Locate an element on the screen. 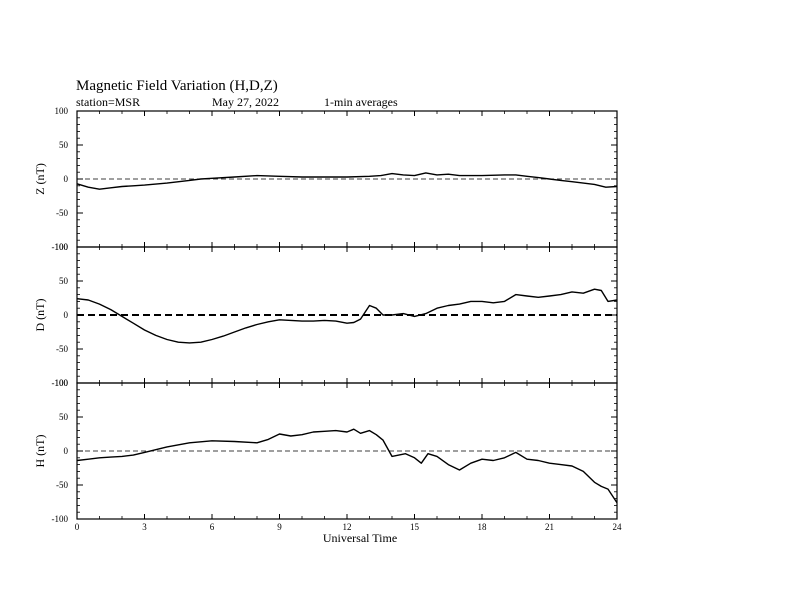  y-tick-label-z: -100 is located at coordinates (60, 247).